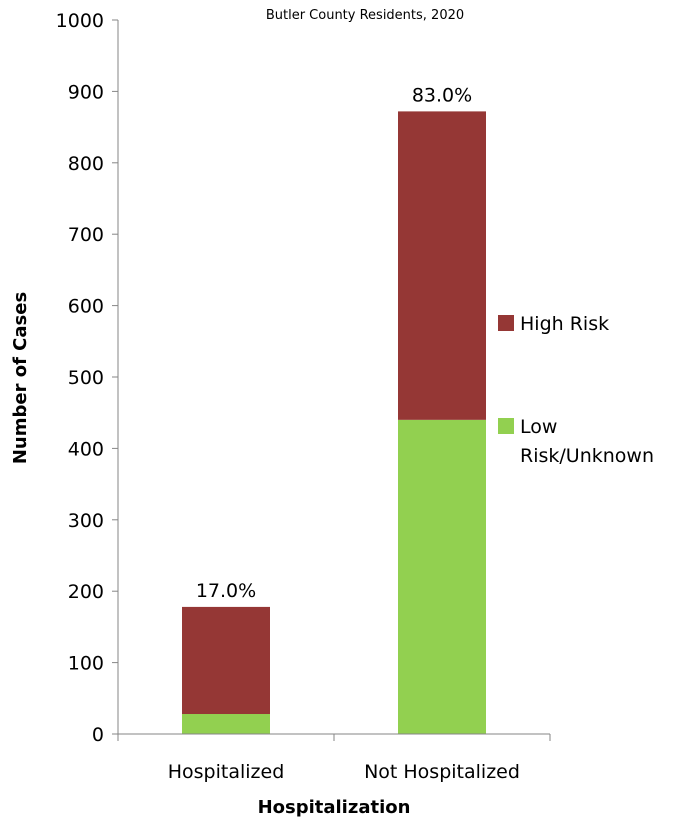 The width and height of the screenshot is (694, 827). What do you see at coordinates (98, 735) in the screenshot?
I see `y-tick-label: 0` at bounding box center [98, 735].